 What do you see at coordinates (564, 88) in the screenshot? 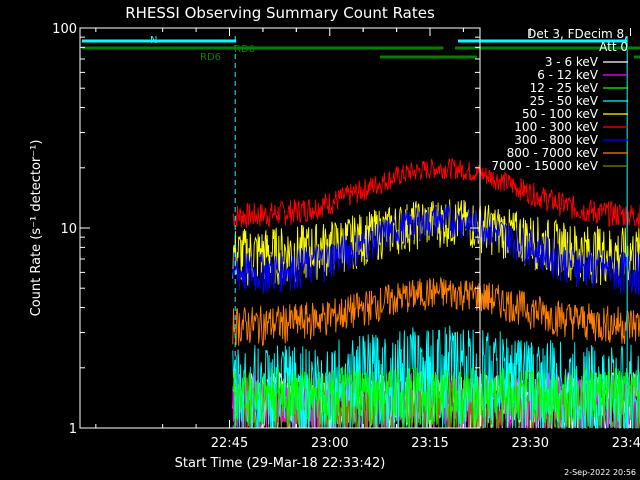
I see `legend-entry-label: 12 - 25 keV` at bounding box center [564, 88].